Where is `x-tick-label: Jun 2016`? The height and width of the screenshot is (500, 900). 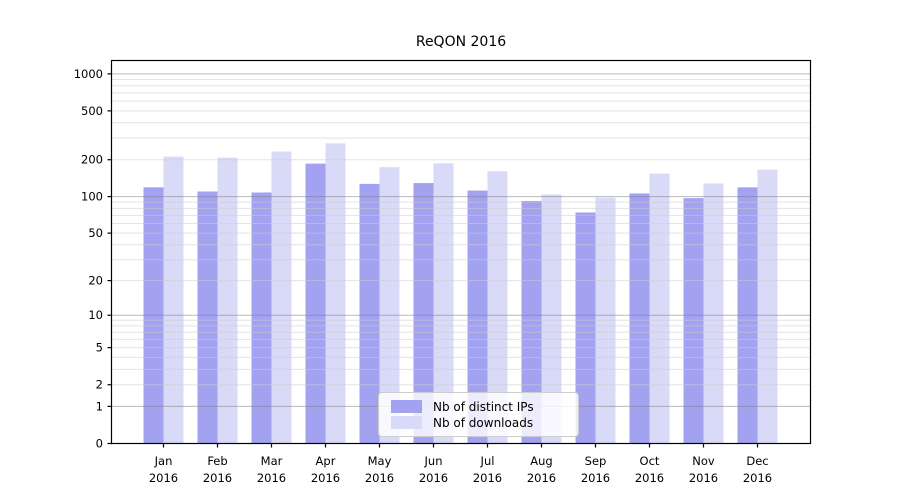
x-tick-label: Jun 2016 is located at coordinates (433, 469).